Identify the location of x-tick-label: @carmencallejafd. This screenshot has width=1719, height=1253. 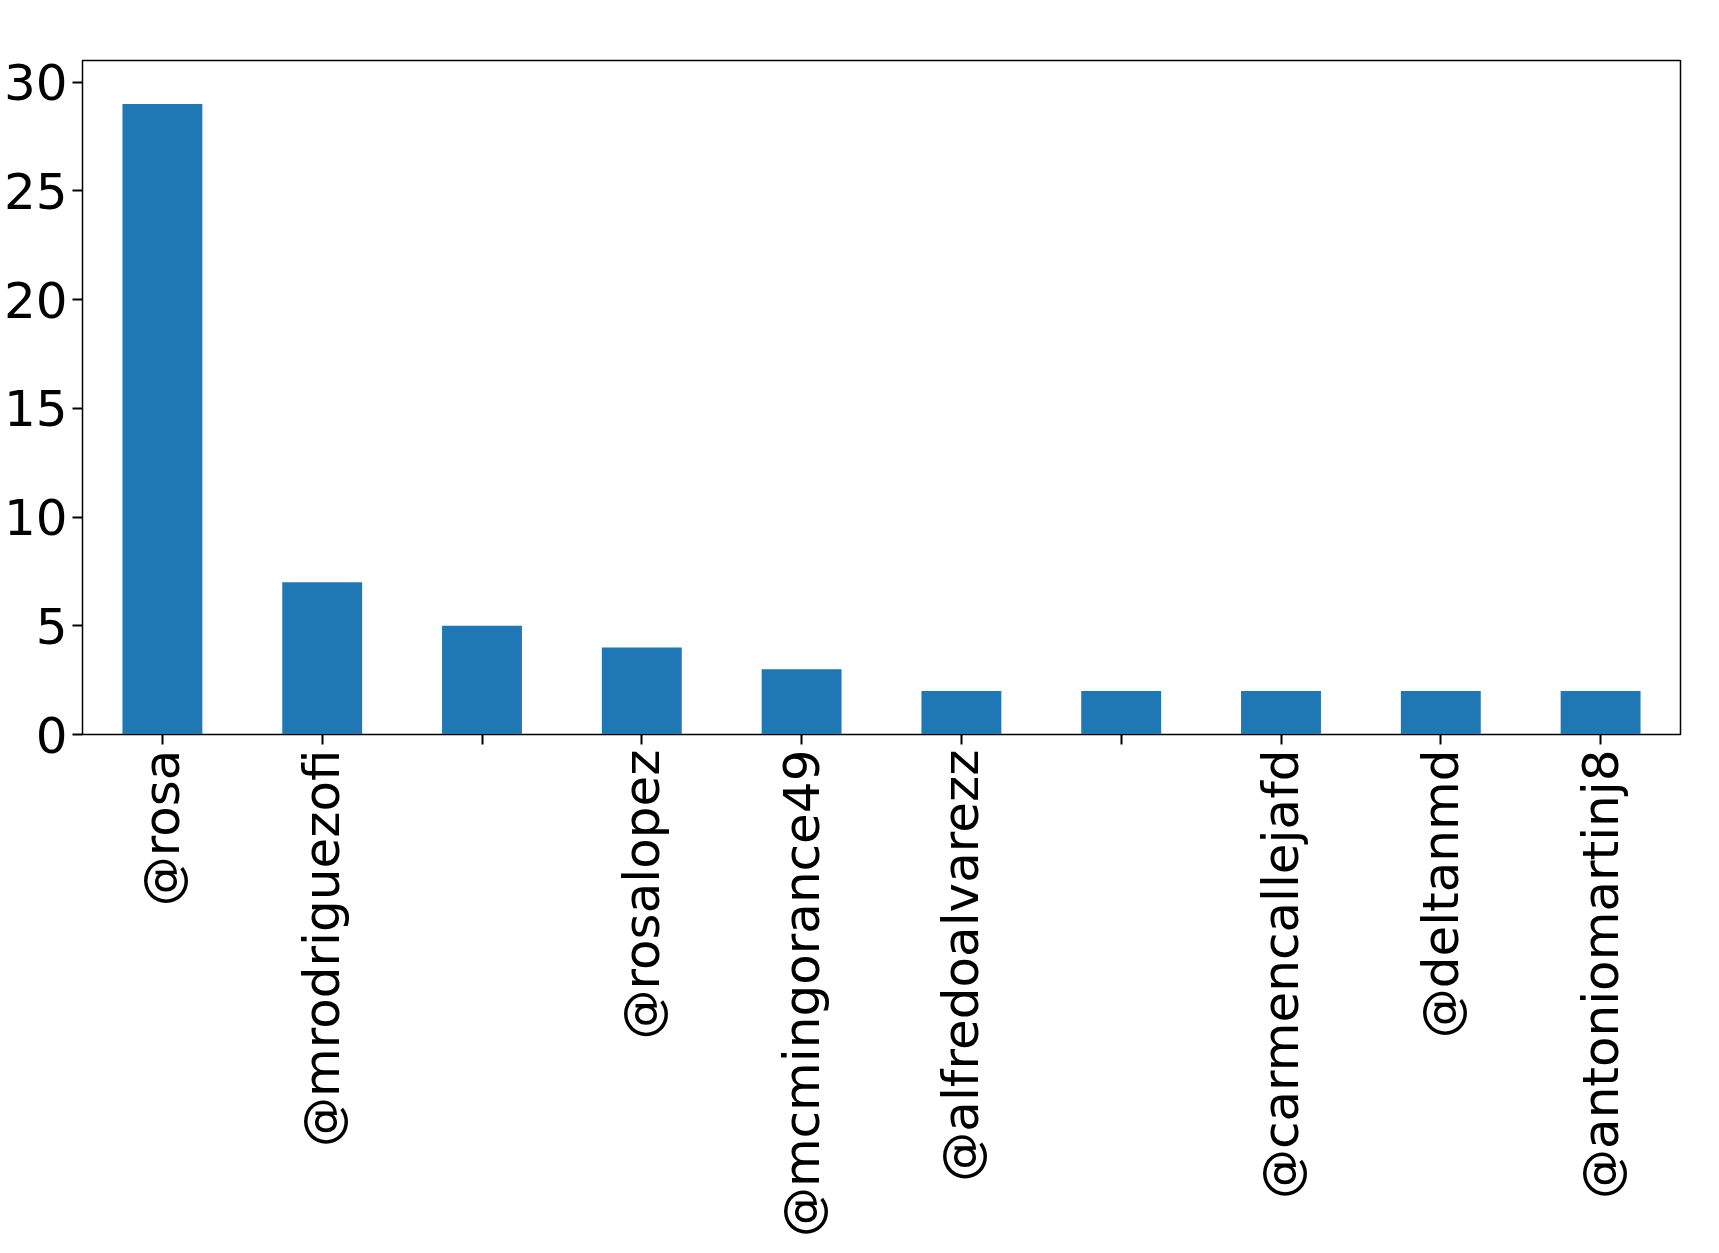
(1281, 974).